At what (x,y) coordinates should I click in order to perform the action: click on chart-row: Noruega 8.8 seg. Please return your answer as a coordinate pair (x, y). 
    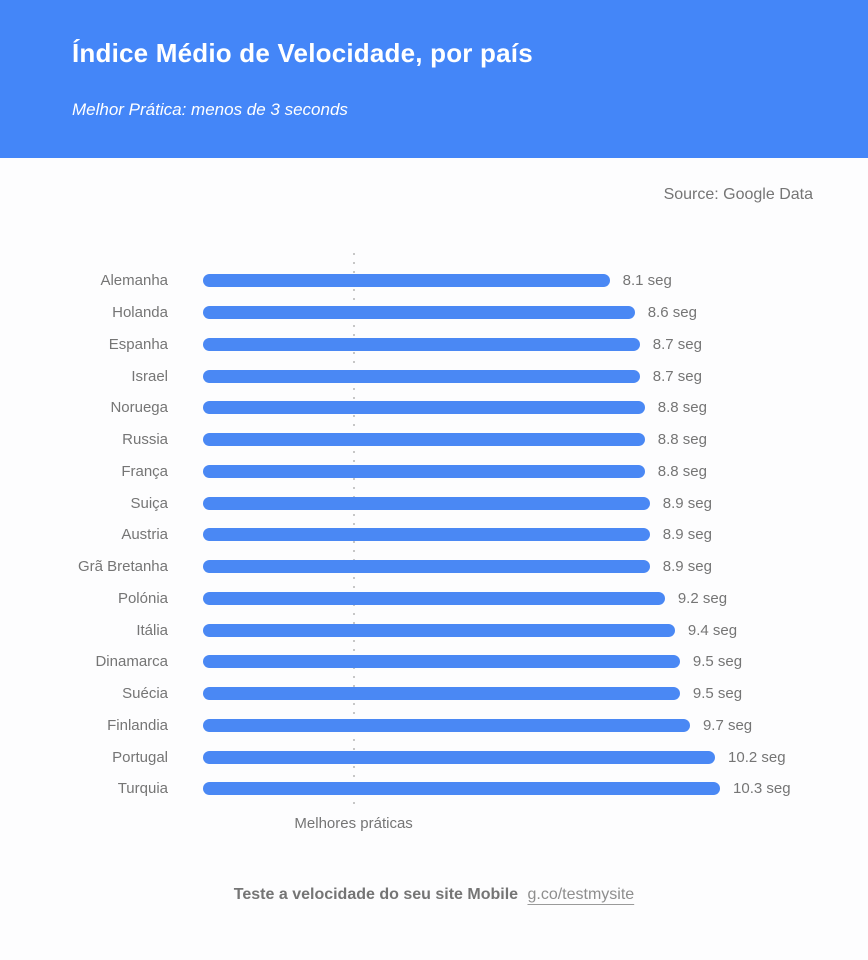
    Looking at the image, I should click on (434, 408).